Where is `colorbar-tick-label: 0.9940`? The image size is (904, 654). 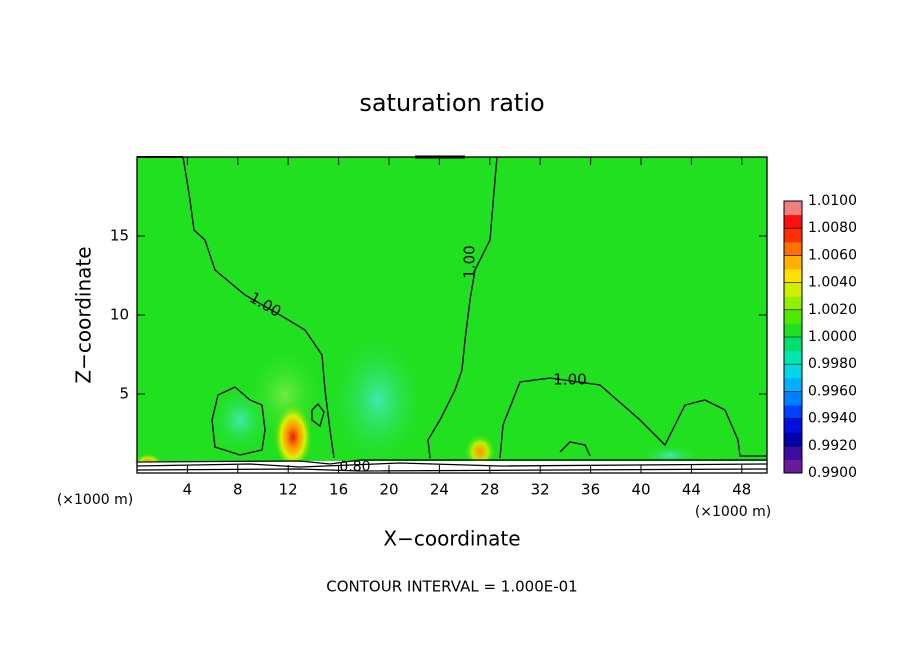
colorbar-tick-label: 0.9940 is located at coordinates (832, 419).